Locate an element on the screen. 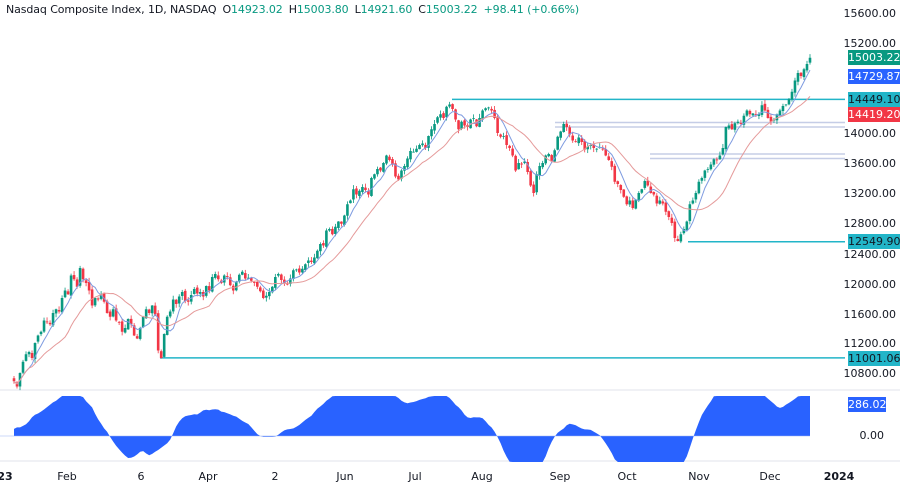 This screenshot has height=486, width=900. x-tick: Jun is located at coordinates (345, 476).